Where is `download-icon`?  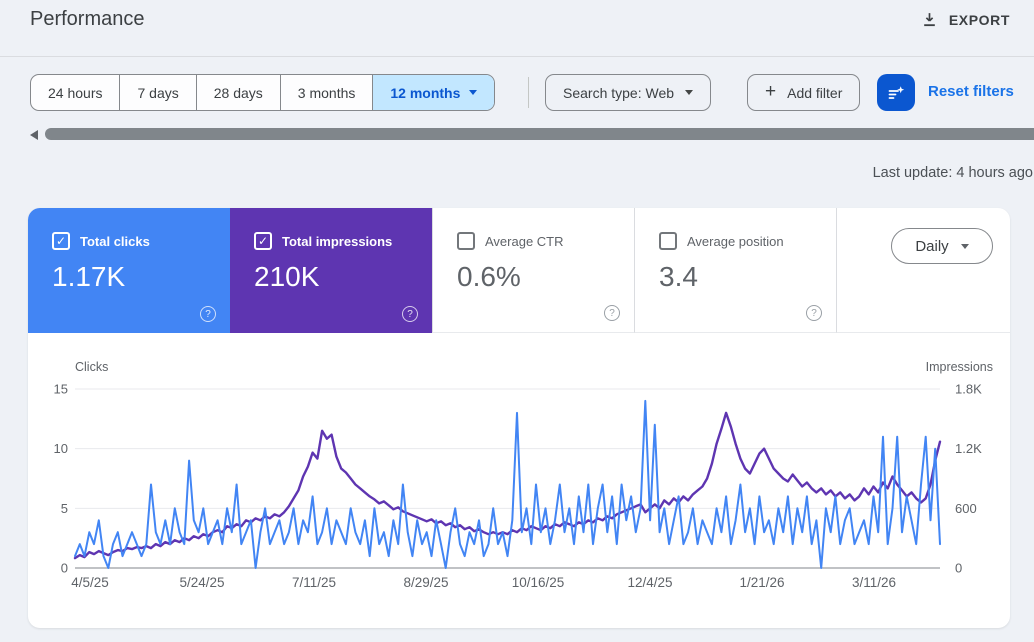 download-icon is located at coordinates (929, 19).